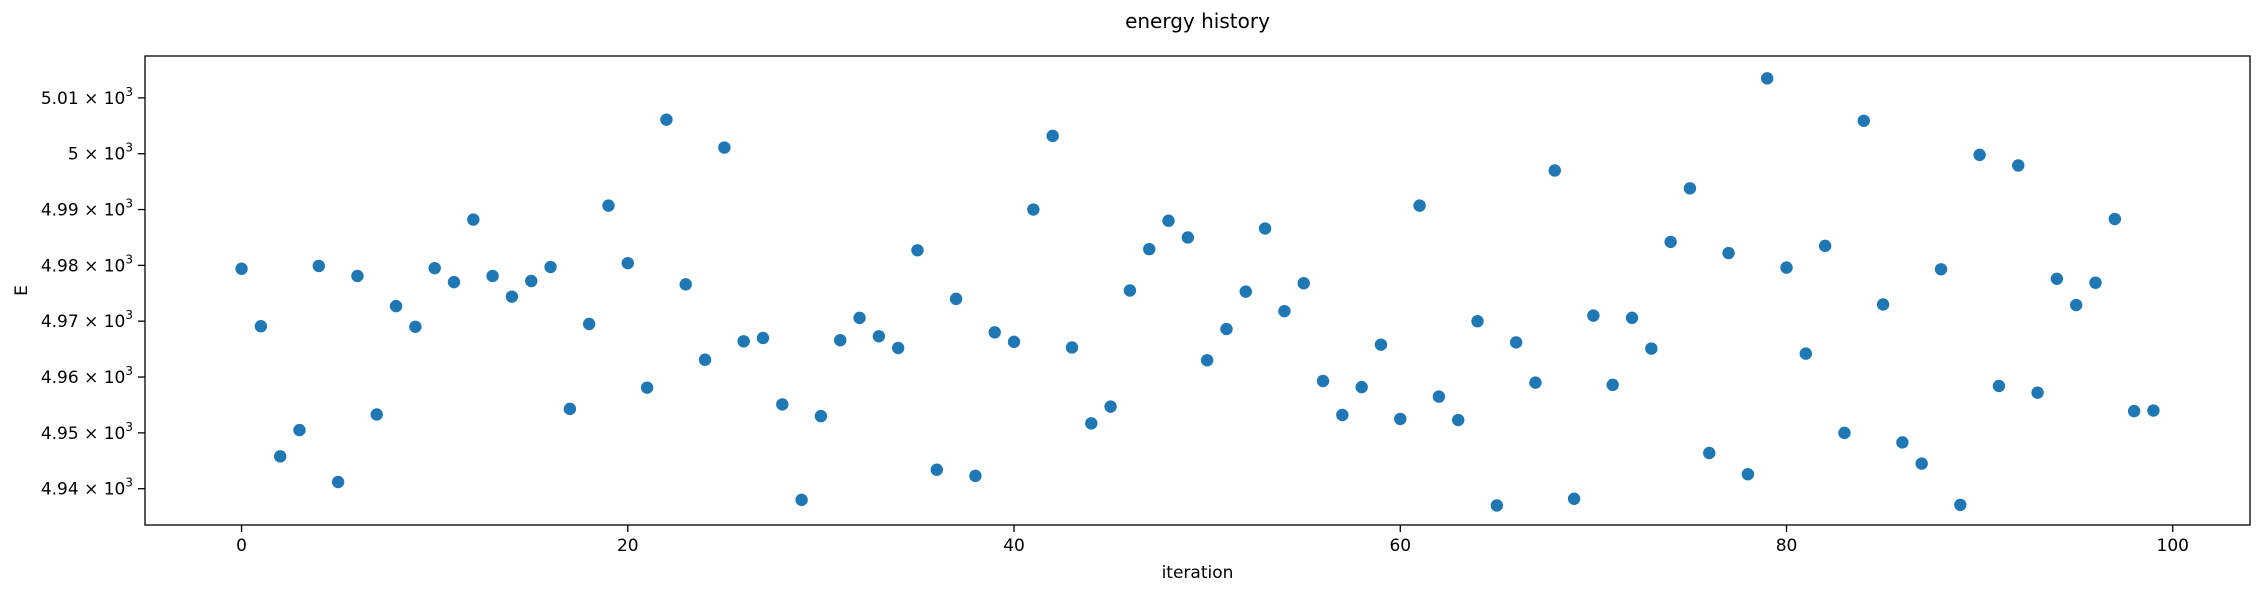 This screenshot has width=2265, height=600. I want to click on y-tick-label: 4.97 × 10³, so click(87, 320).